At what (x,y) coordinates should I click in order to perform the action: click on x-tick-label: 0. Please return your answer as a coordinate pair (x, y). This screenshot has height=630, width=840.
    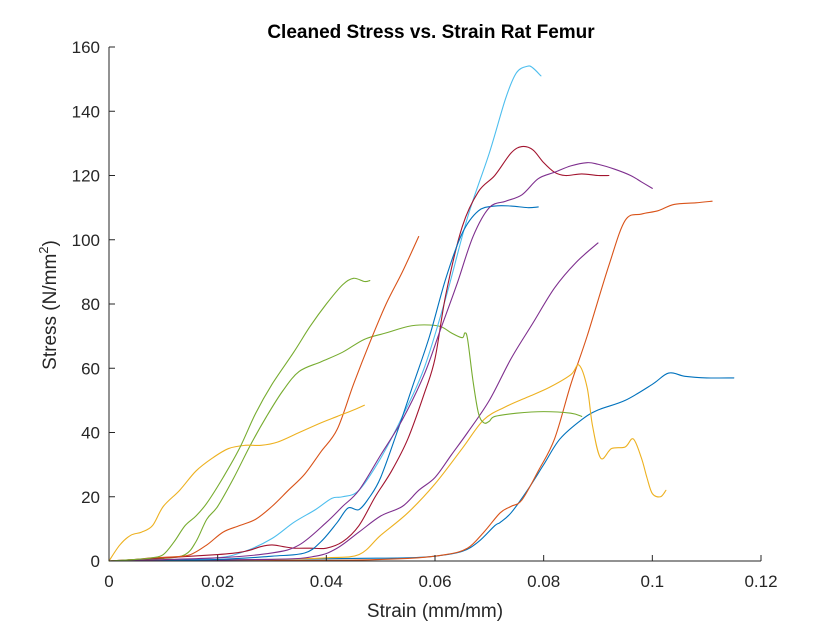
    Looking at the image, I should click on (108, 581).